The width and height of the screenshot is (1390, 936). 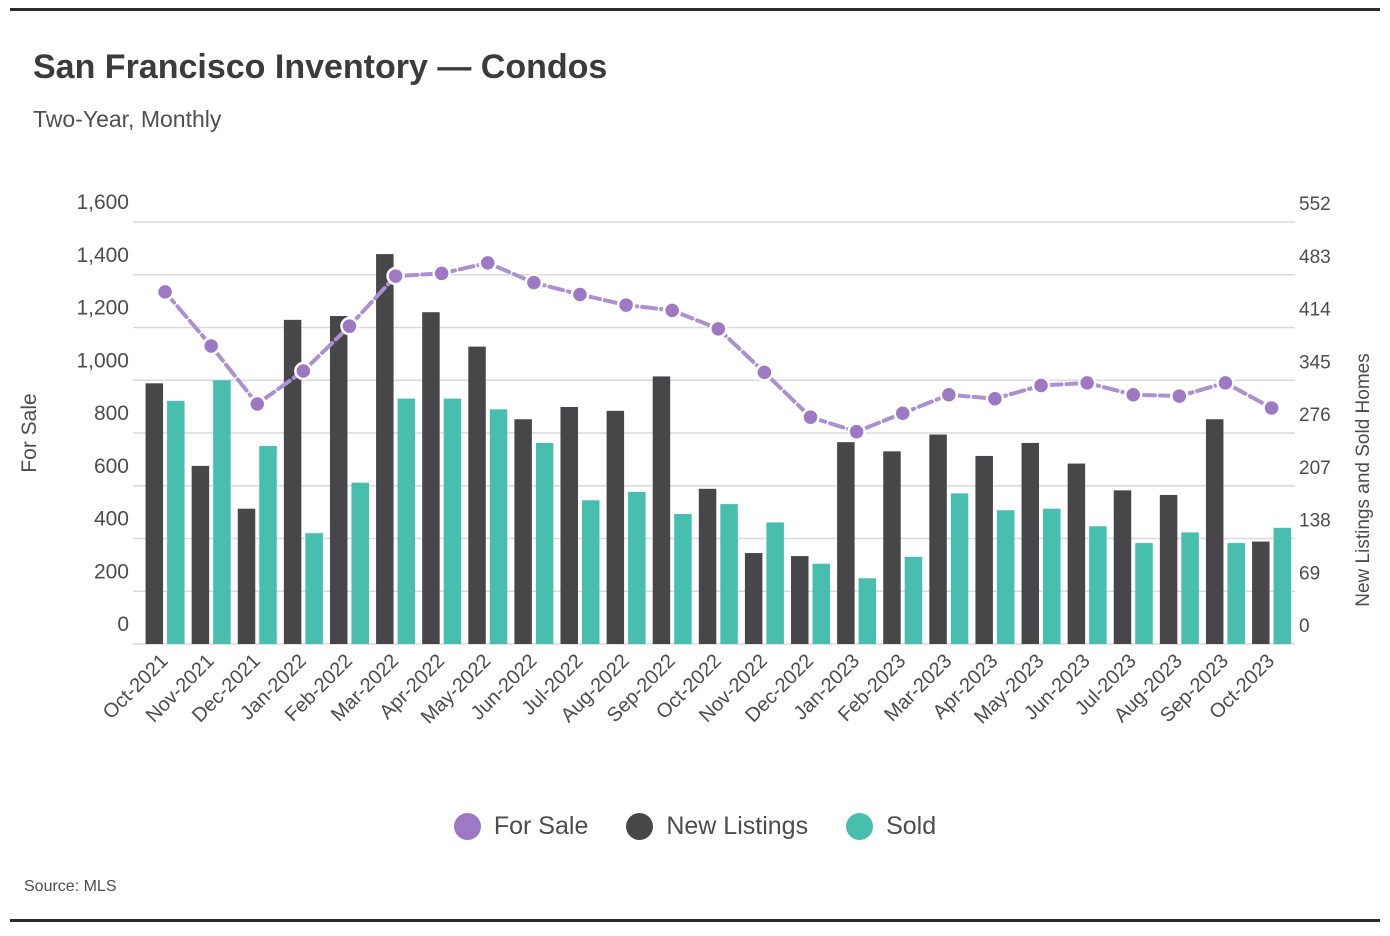 What do you see at coordinates (520, 826) in the screenshot?
I see `legend-item-for-sale: For Sale` at bounding box center [520, 826].